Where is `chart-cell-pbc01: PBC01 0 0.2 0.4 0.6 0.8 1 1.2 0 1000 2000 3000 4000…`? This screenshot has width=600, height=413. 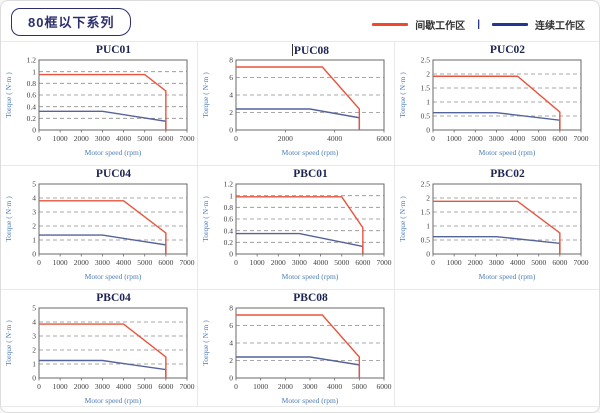
chart-cell-pbc01: PBC01 0 0.2 0.4 0.6 0.8 1 1.2 0 1000 2000 3000 4000… is located at coordinates (296, 228).